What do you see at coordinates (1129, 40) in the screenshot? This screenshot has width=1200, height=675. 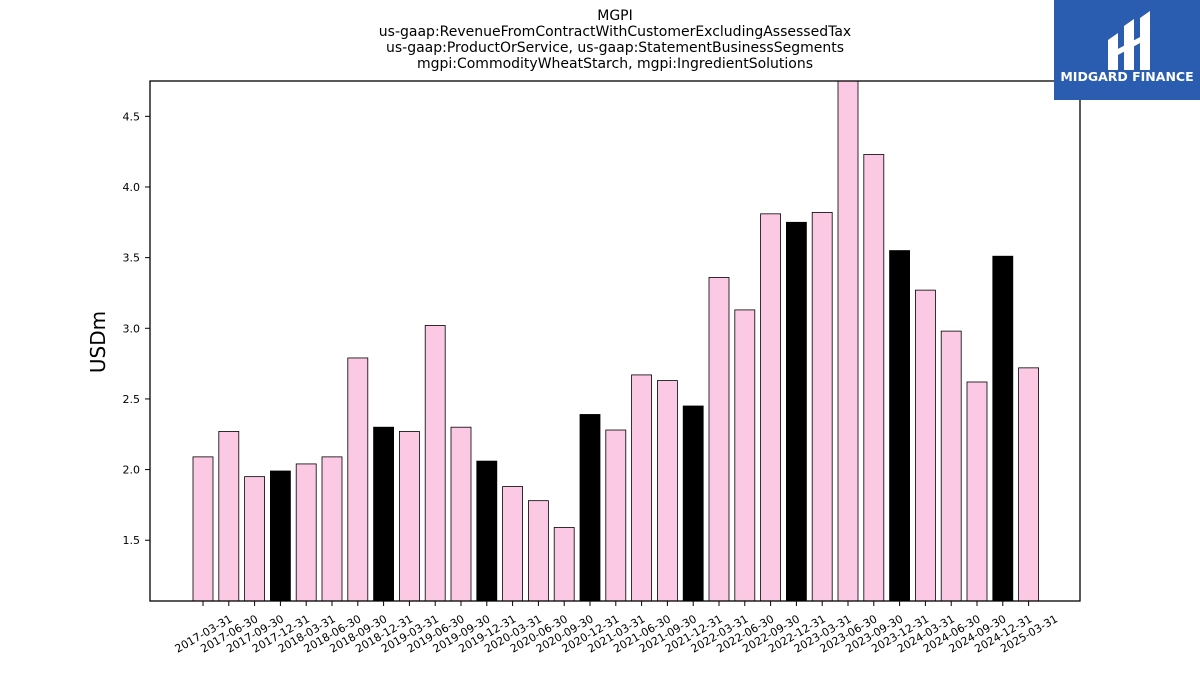 I see `logo-mark-icon` at bounding box center [1129, 40].